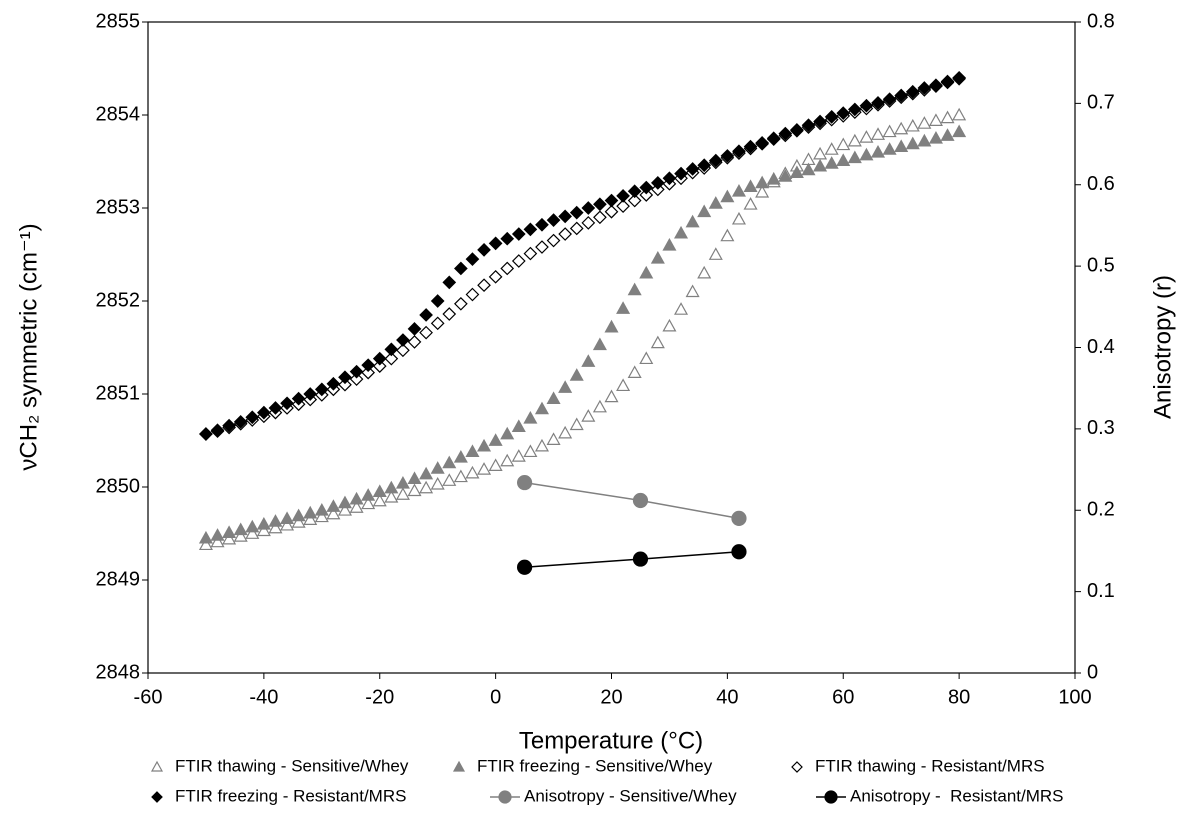 The image size is (1185, 838). I want to click on legend-label: FTIR freezing - Resistant/MRS, so click(290, 795).